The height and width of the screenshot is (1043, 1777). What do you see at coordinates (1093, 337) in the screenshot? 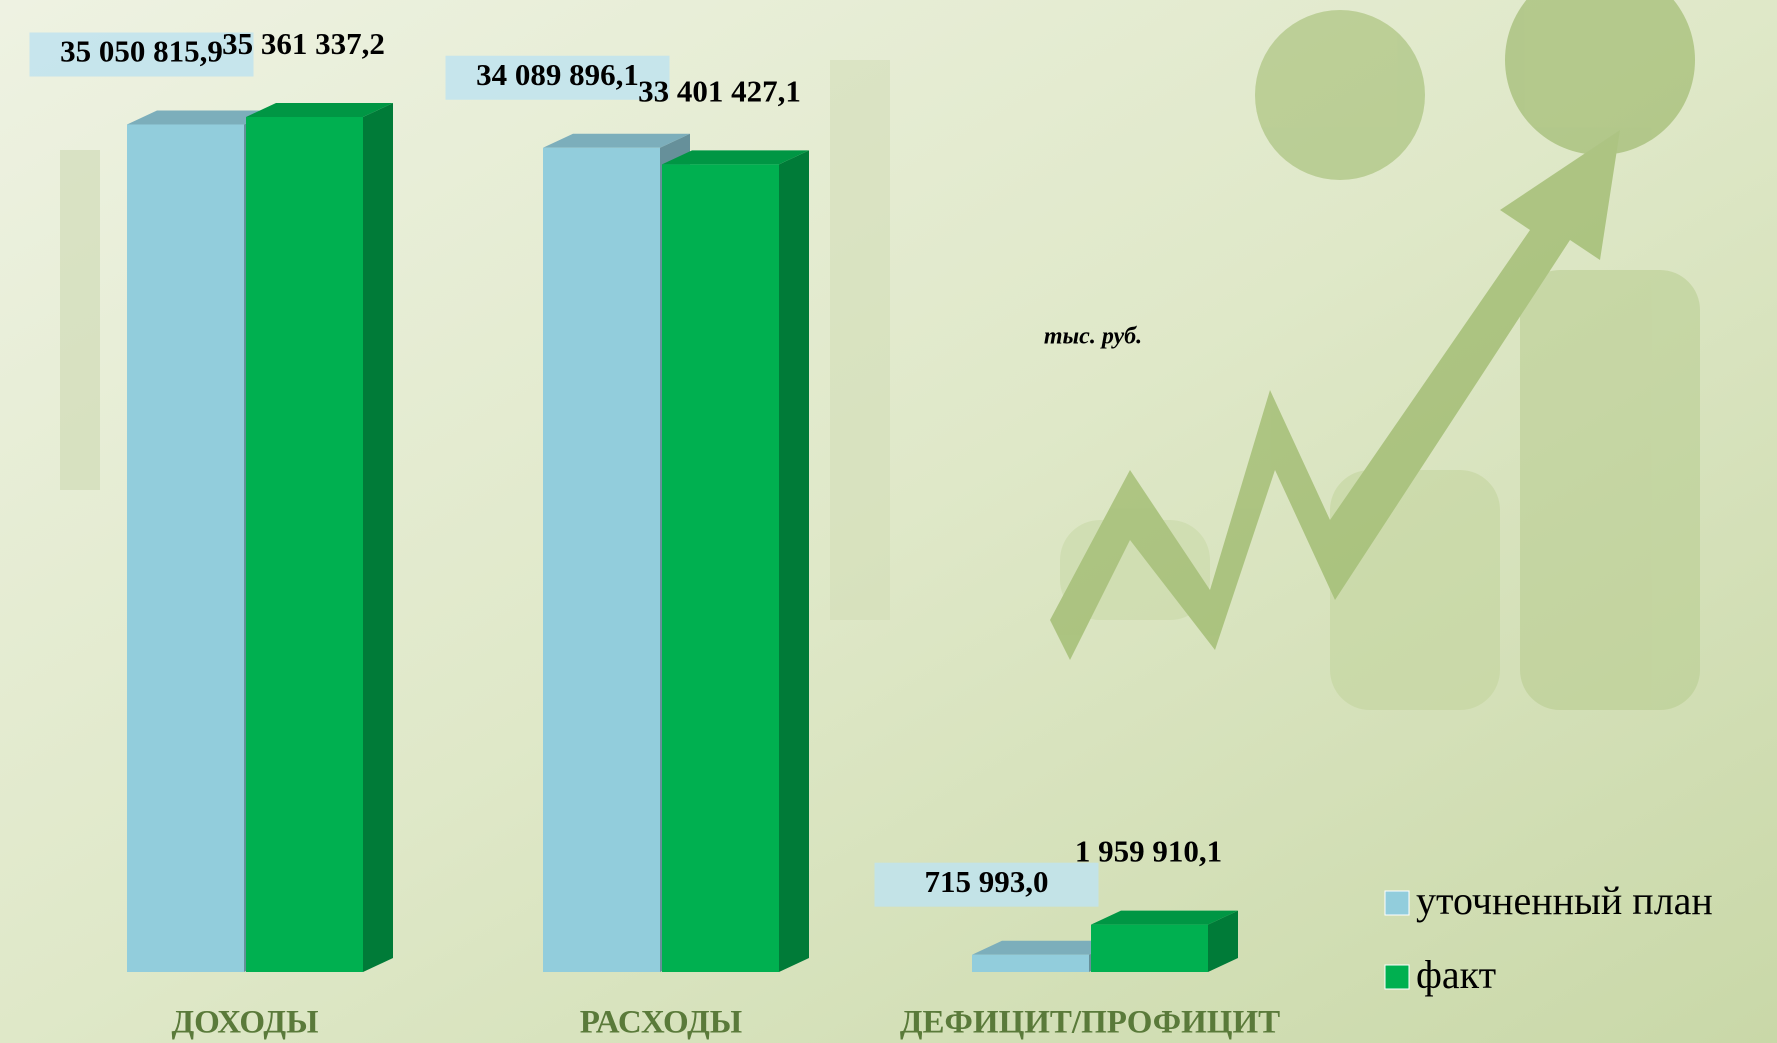
I see `unit-note: тыс. руб.` at bounding box center [1093, 337].